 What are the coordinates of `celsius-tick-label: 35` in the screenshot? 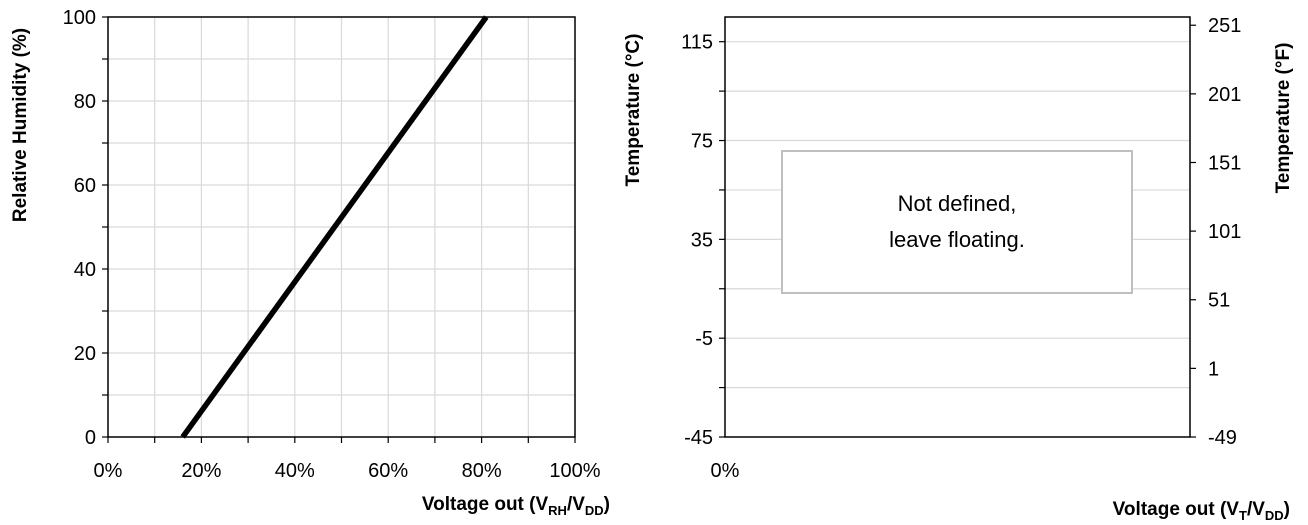 It's located at (702, 240).